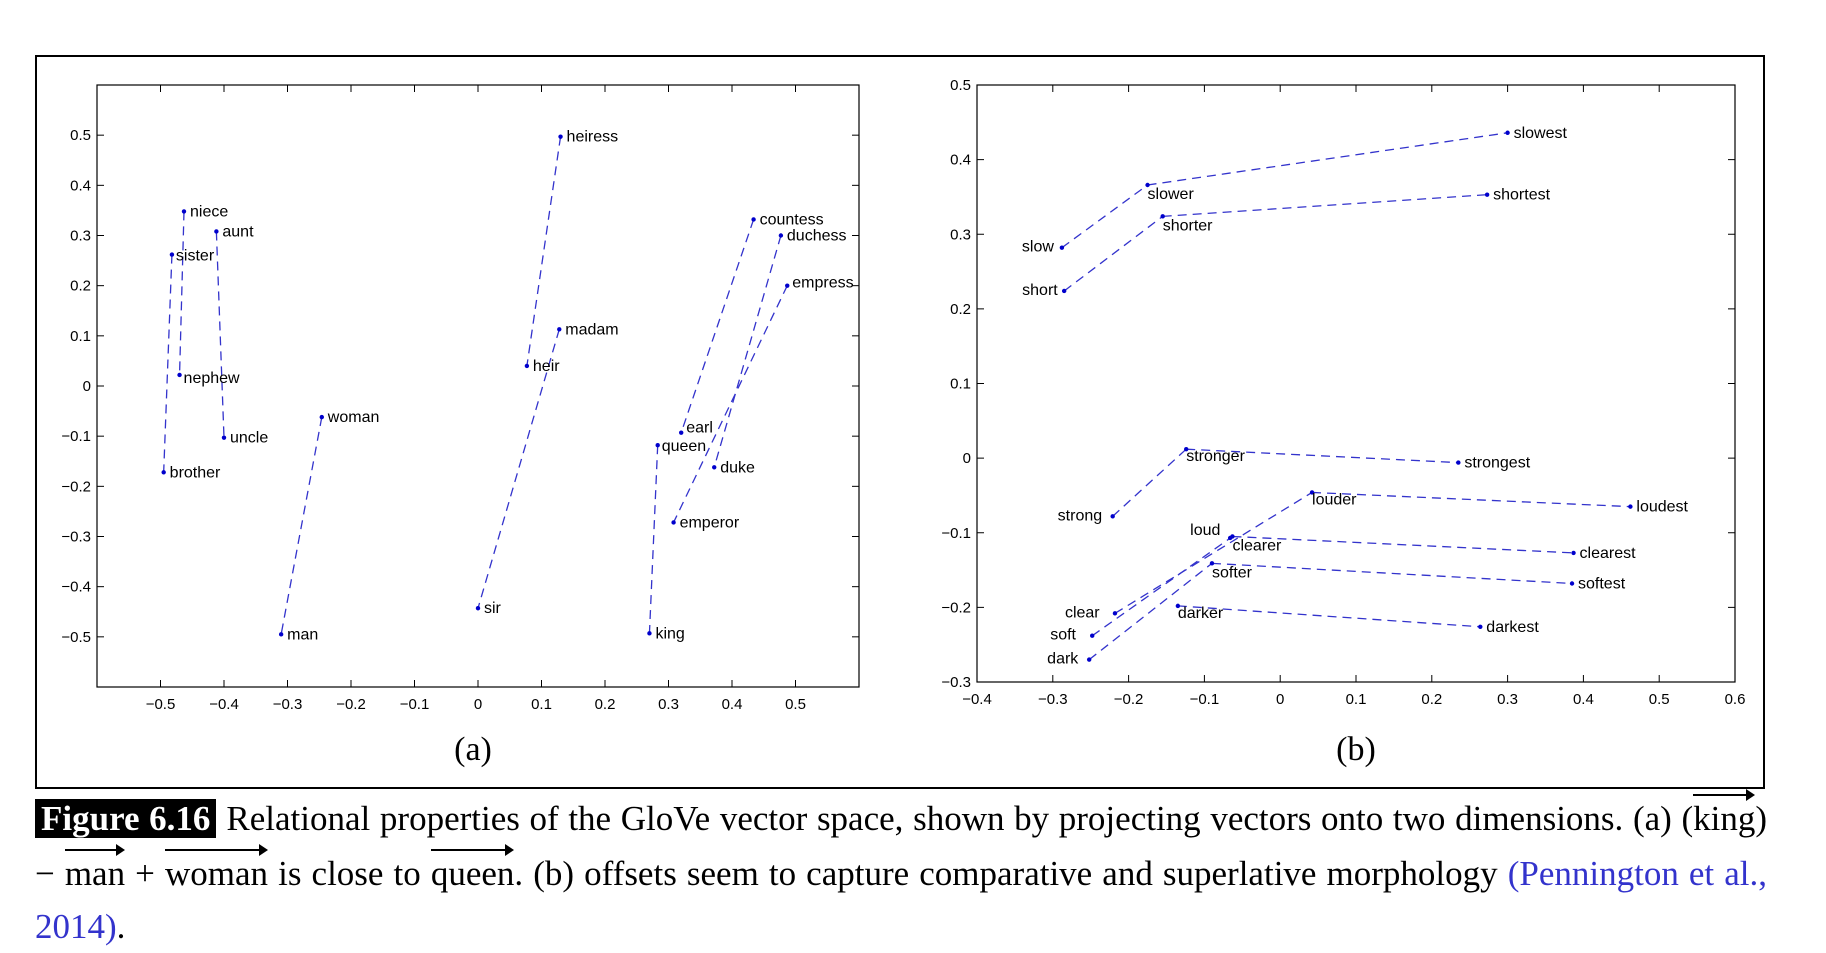  I want to click on point-label-uncle: uncle, so click(249, 438).